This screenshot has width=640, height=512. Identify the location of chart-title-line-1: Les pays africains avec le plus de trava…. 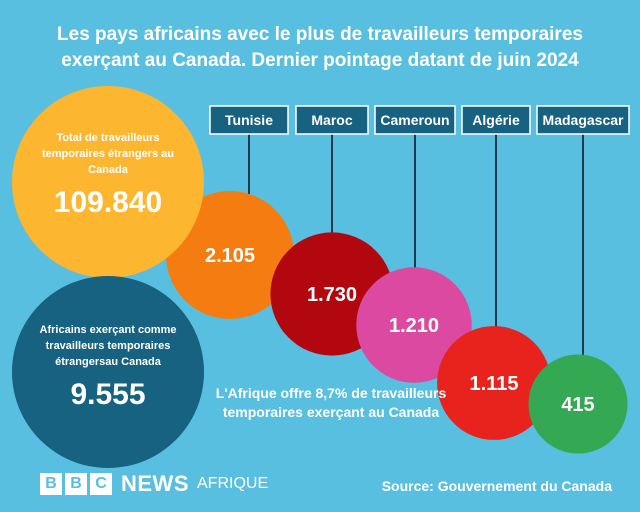
(320, 34).